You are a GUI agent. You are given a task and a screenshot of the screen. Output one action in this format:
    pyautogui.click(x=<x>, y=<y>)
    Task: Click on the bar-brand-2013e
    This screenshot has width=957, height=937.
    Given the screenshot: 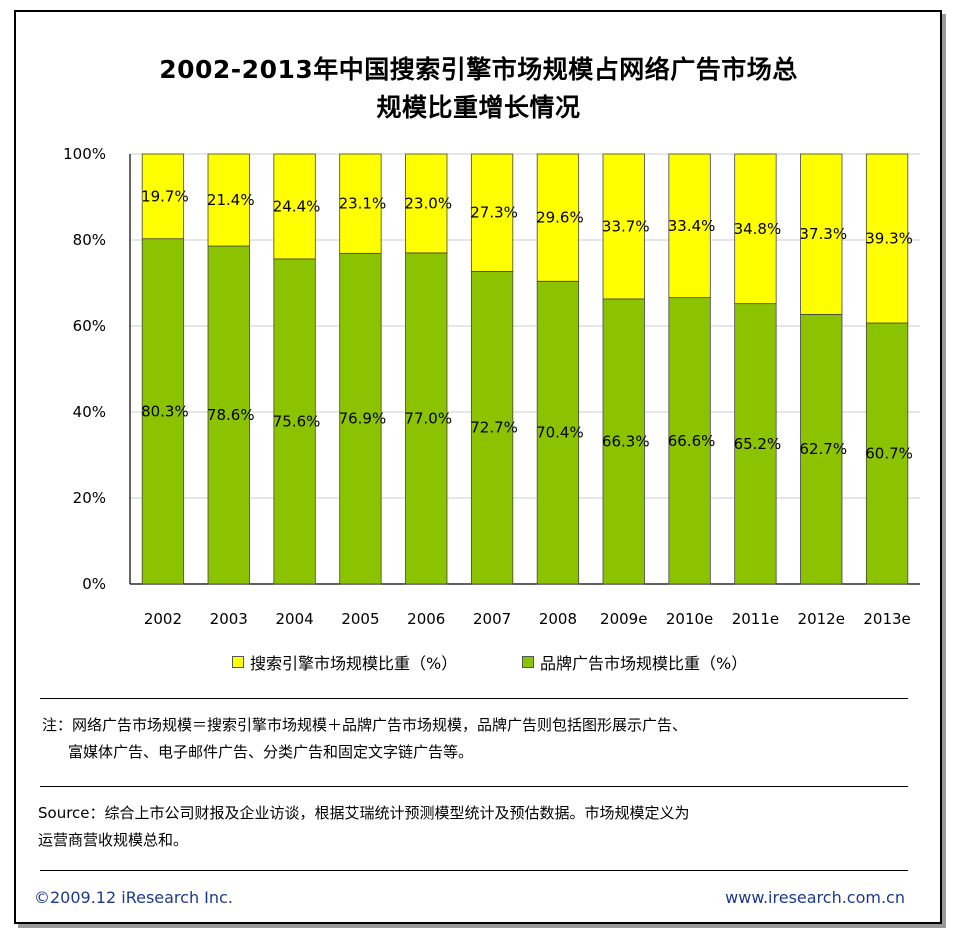 What is the action you would take?
    pyautogui.click(x=887, y=453)
    